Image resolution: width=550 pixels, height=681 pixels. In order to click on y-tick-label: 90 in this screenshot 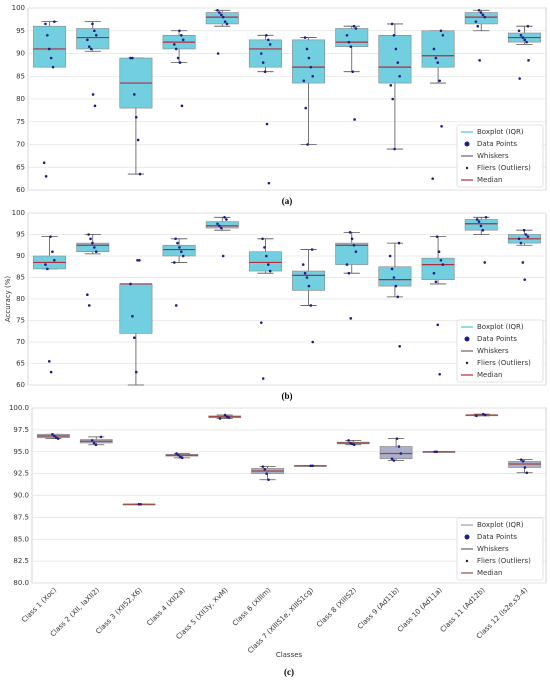, I will do `click(20, 256)`.